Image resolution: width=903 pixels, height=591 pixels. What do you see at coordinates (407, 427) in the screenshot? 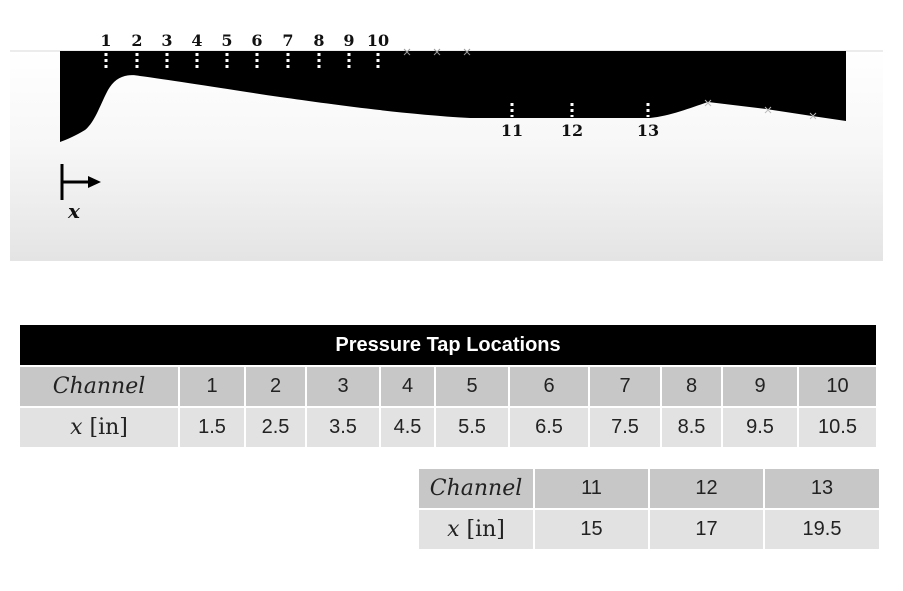
I see `x-value-cell: 4.5` at bounding box center [407, 427].